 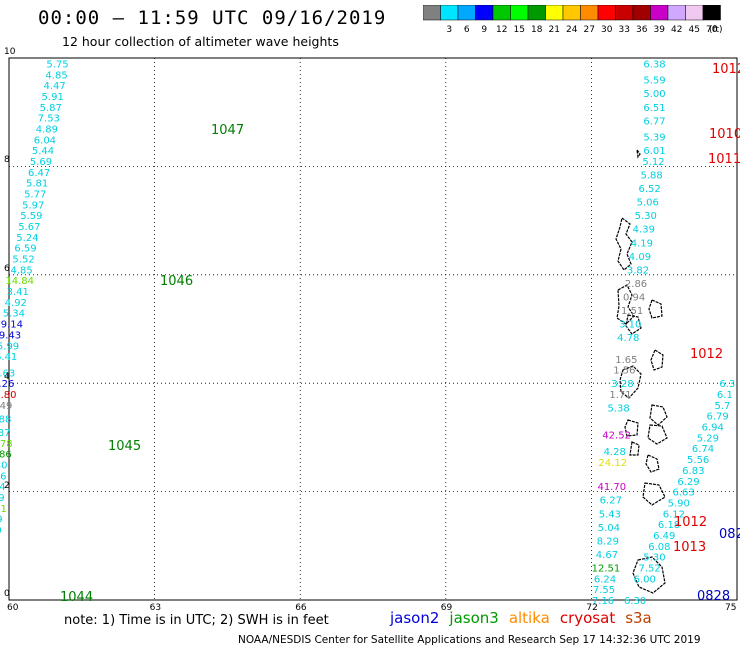 What do you see at coordinates (7, 384) in the screenshot?
I see `wave-height-value: 9.26` at bounding box center [7, 384].